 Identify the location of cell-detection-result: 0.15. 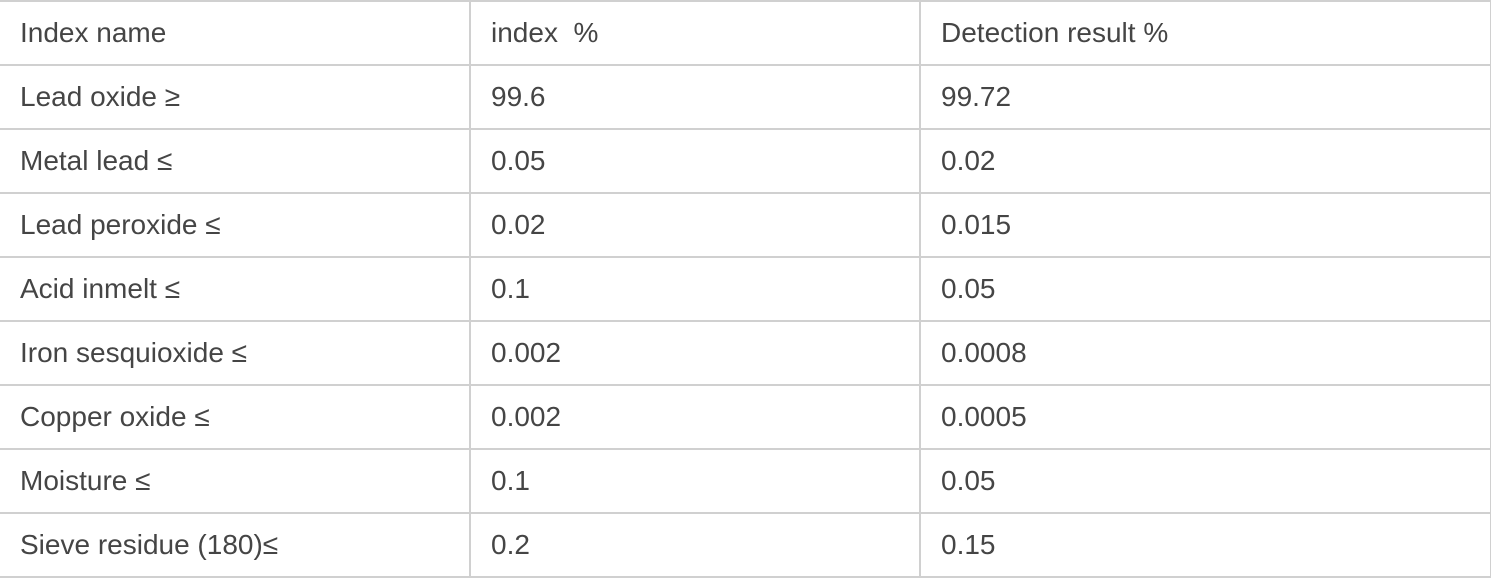
(1205, 545).